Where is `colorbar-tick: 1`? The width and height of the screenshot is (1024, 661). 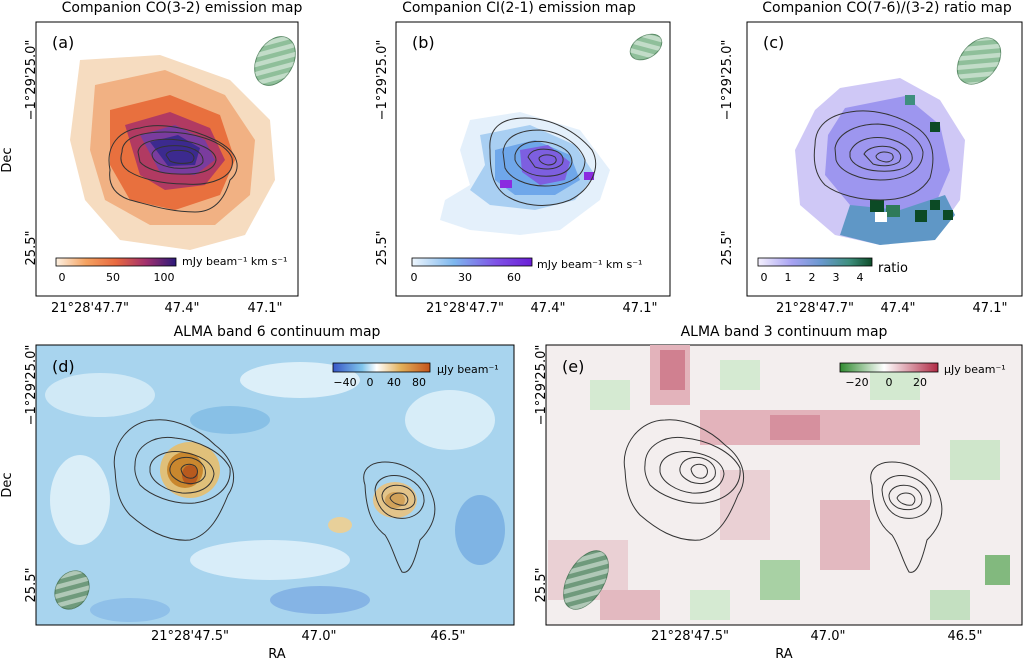 colorbar-tick: 1 is located at coordinates (788, 277).